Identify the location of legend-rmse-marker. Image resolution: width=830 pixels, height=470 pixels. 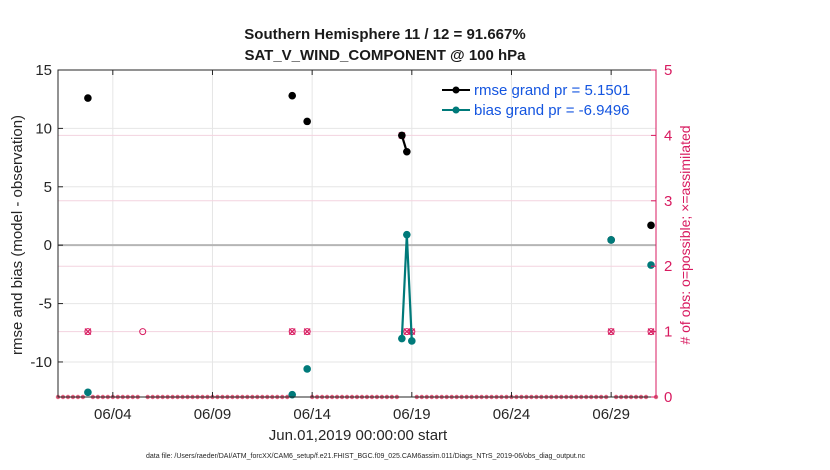
(456, 90).